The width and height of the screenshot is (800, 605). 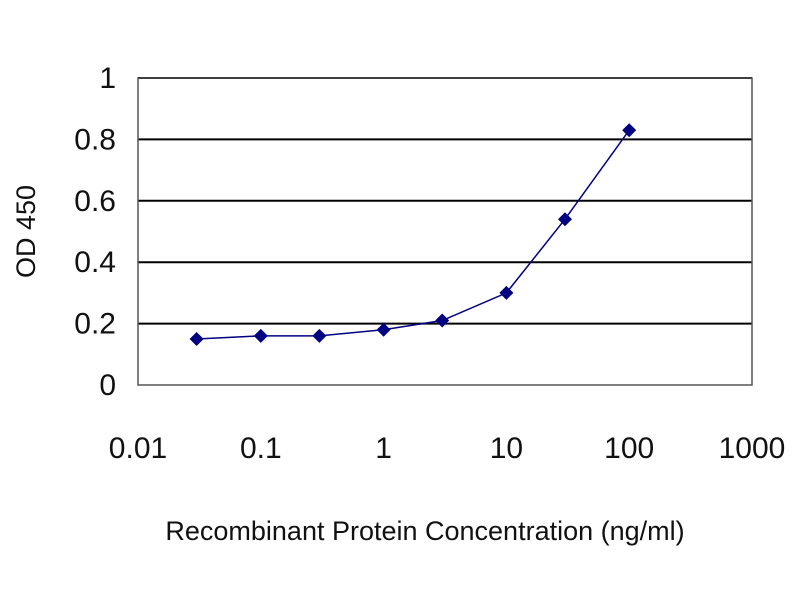 What do you see at coordinates (261, 448) in the screenshot?
I see `x-tick-label: 0.1` at bounding box center [261, 448].